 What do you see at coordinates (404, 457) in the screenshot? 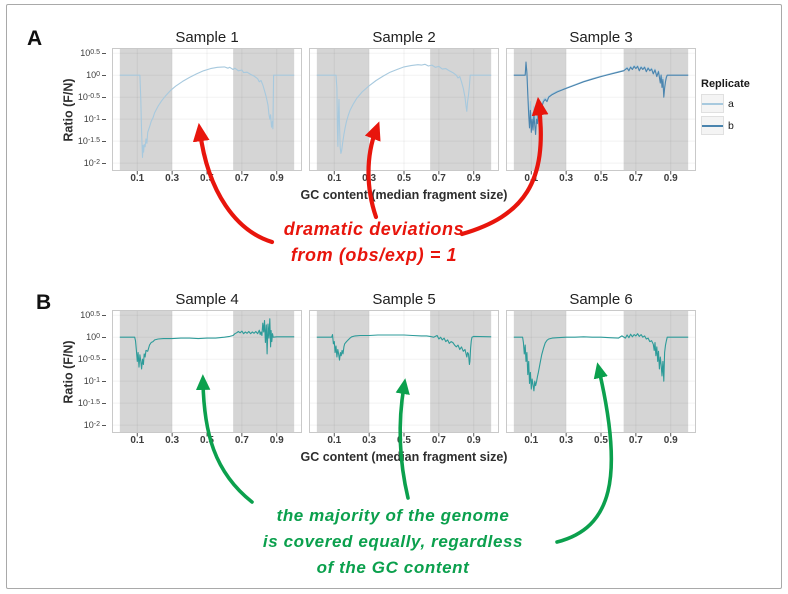
I see `x-axis-label-b: GC content (median fragment size)` at bounding box center [404, 457].